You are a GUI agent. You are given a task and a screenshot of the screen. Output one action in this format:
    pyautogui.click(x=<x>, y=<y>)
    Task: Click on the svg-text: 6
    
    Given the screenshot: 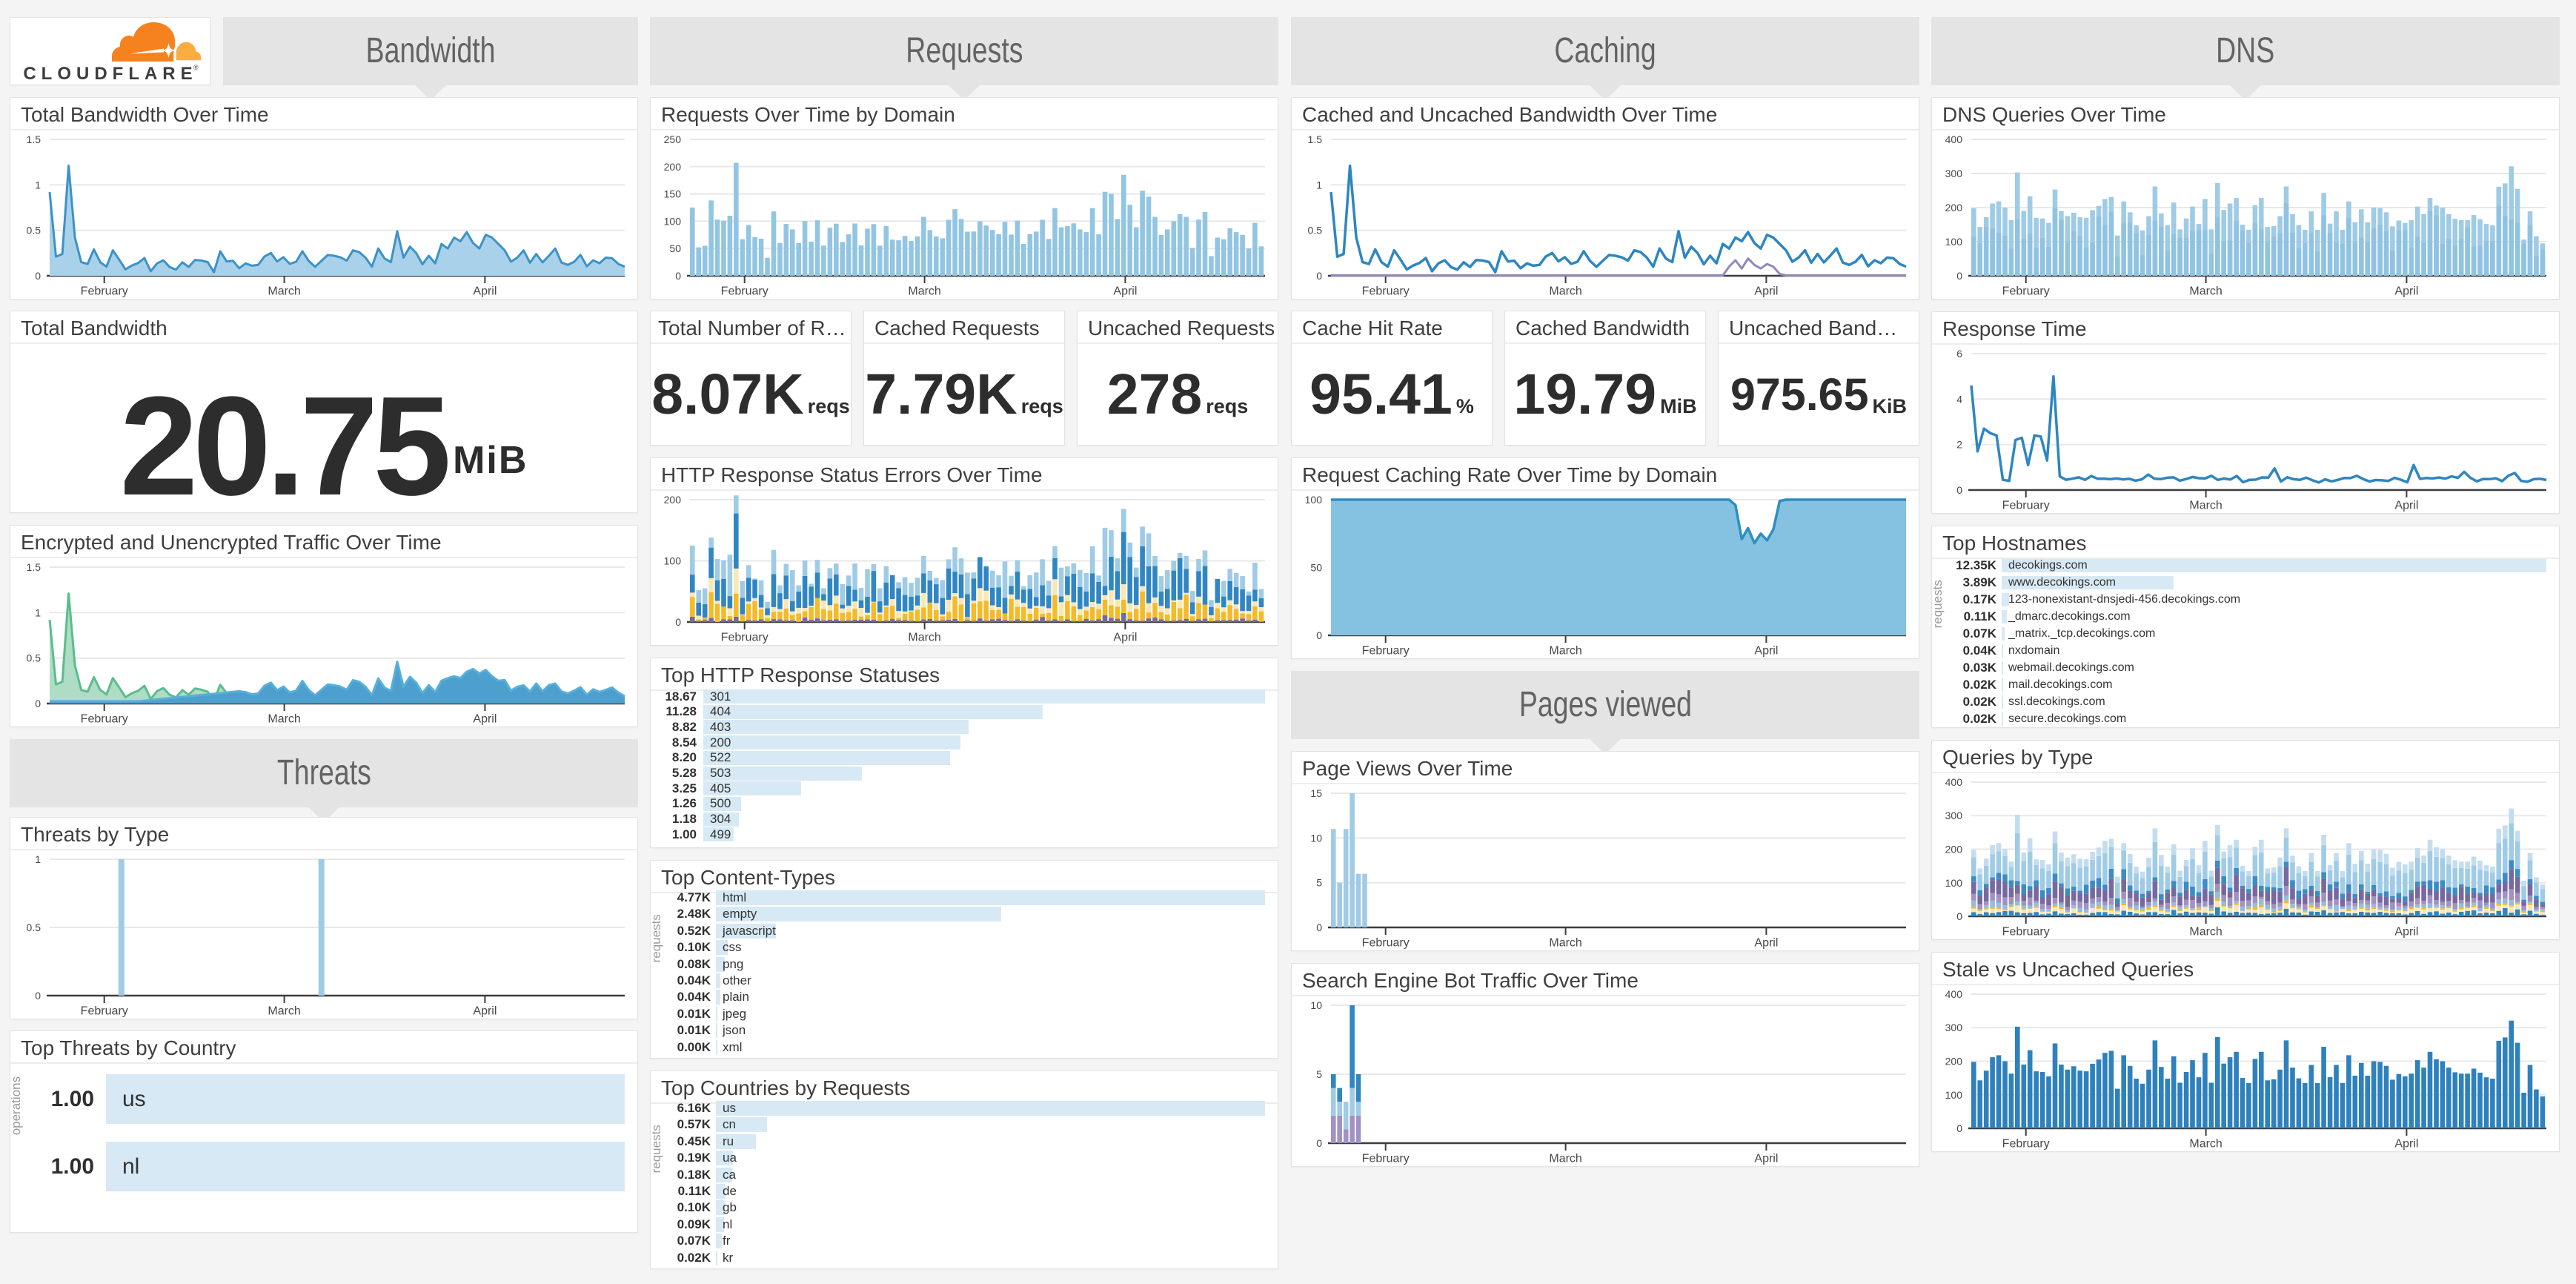 What is the action you would take?
    pyautogui.click(x=1959, y=354)
    